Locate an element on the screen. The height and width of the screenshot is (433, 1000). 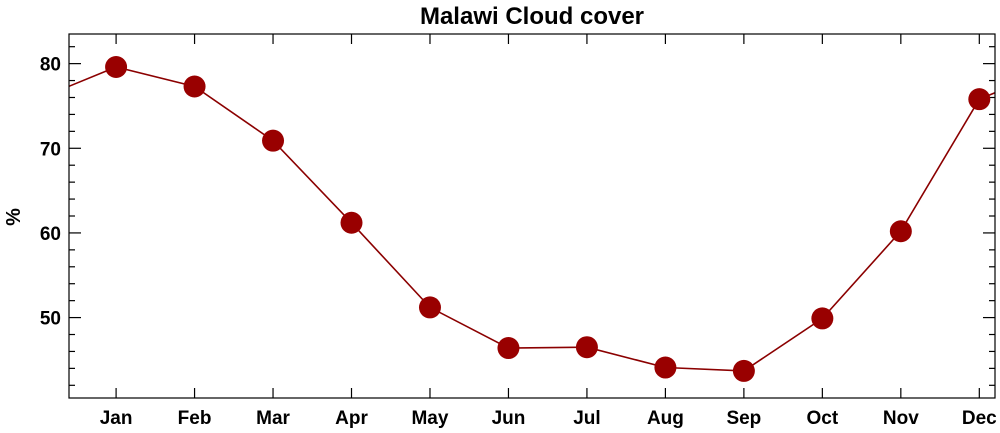
x-tick-label: Jan is located at coordinates (116, 418).